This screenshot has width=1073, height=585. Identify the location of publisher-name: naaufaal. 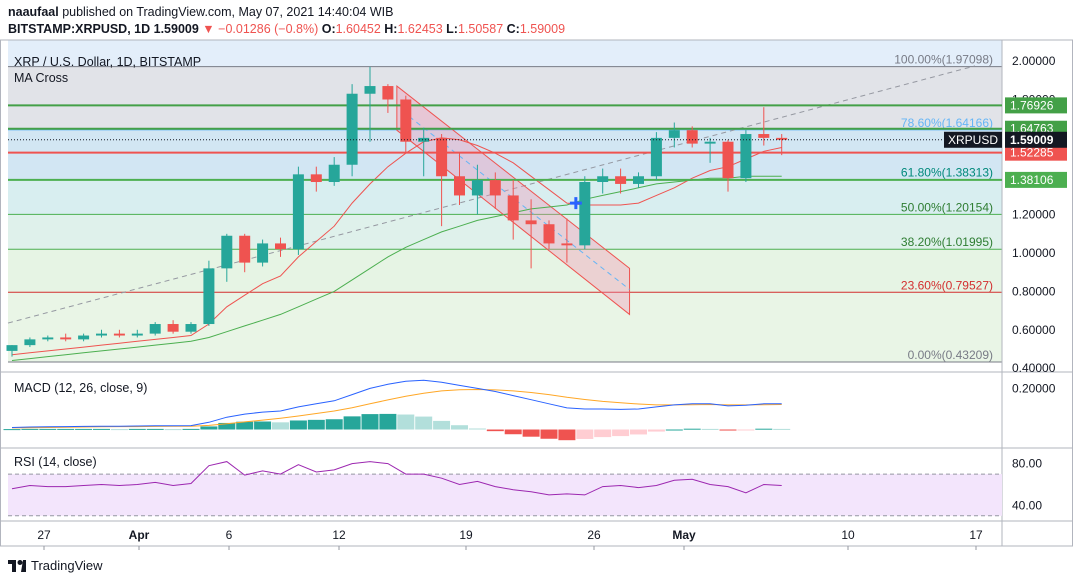
(33, 12).